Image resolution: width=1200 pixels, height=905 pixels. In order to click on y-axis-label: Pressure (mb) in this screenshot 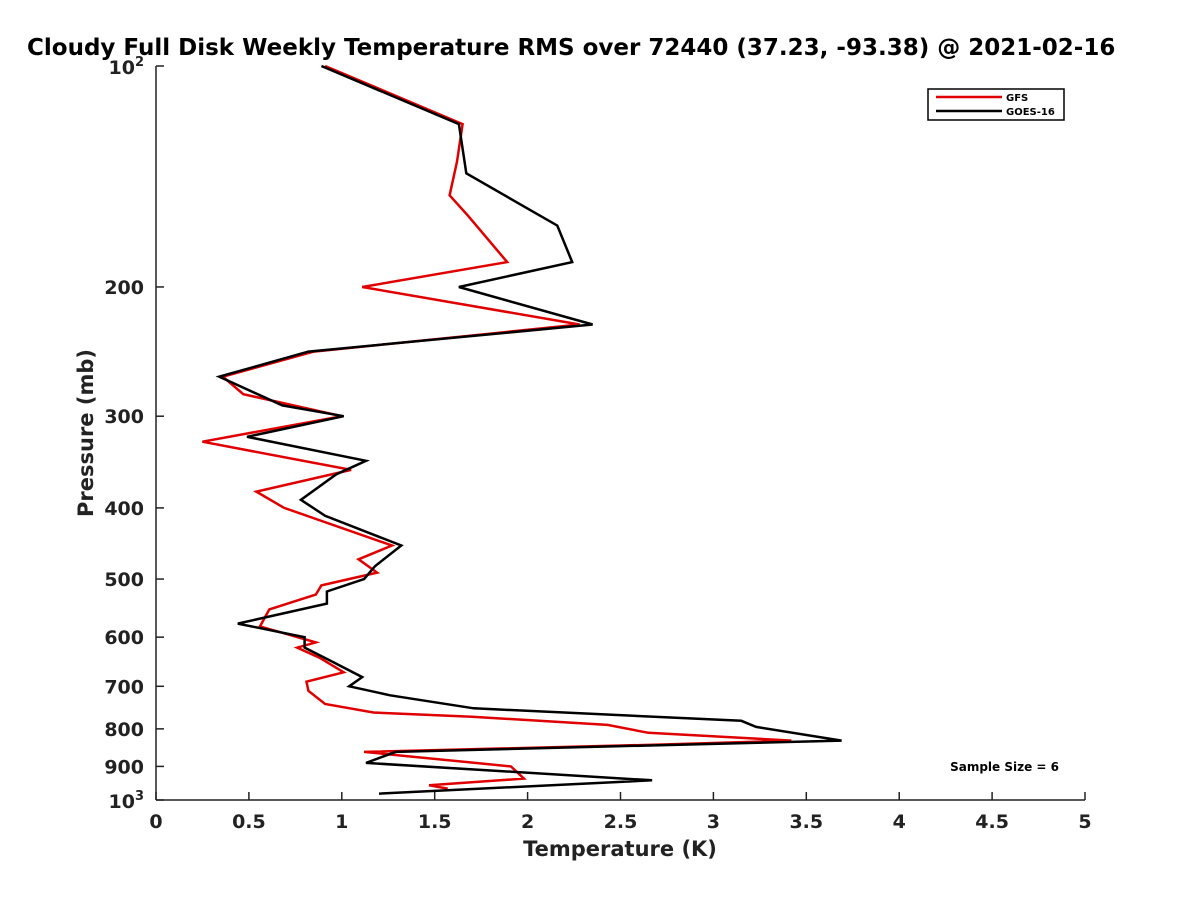, I will do `click(86, 433)`.